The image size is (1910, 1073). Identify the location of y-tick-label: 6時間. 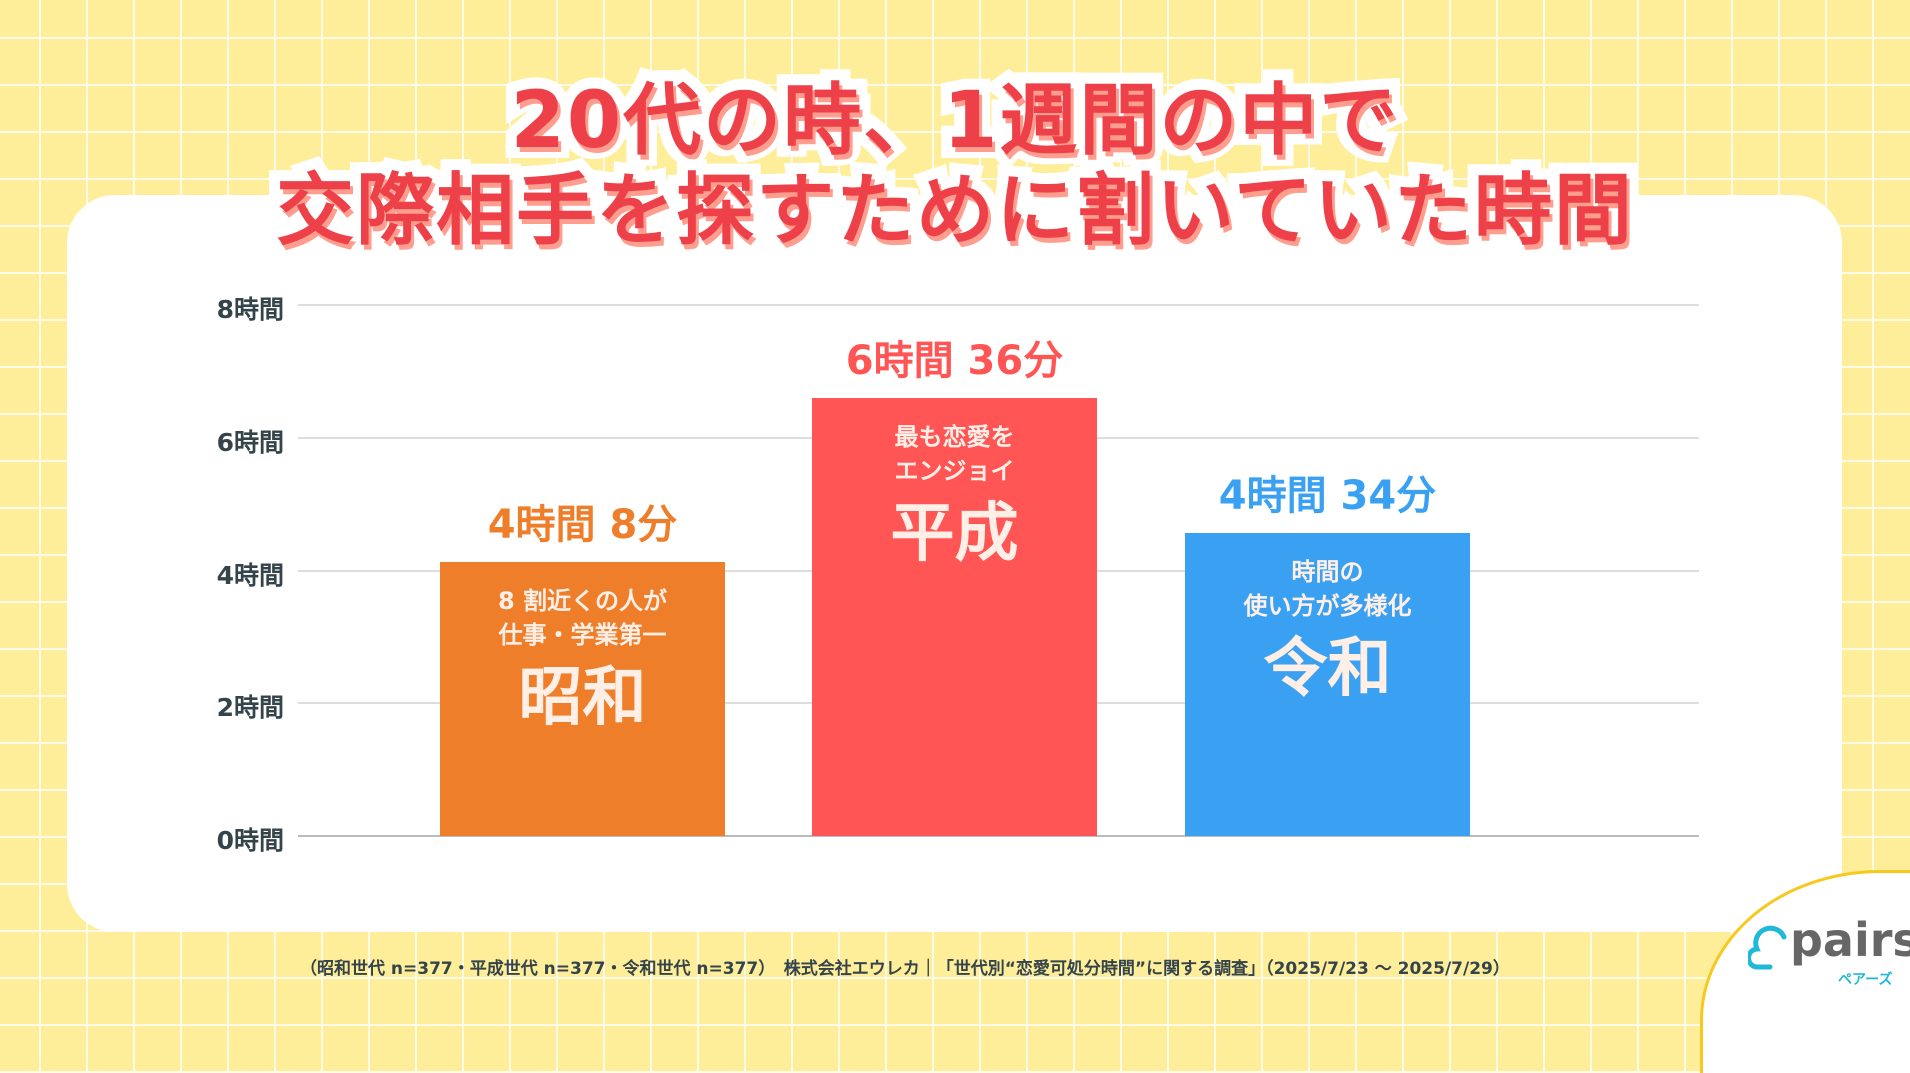
(250, 442).